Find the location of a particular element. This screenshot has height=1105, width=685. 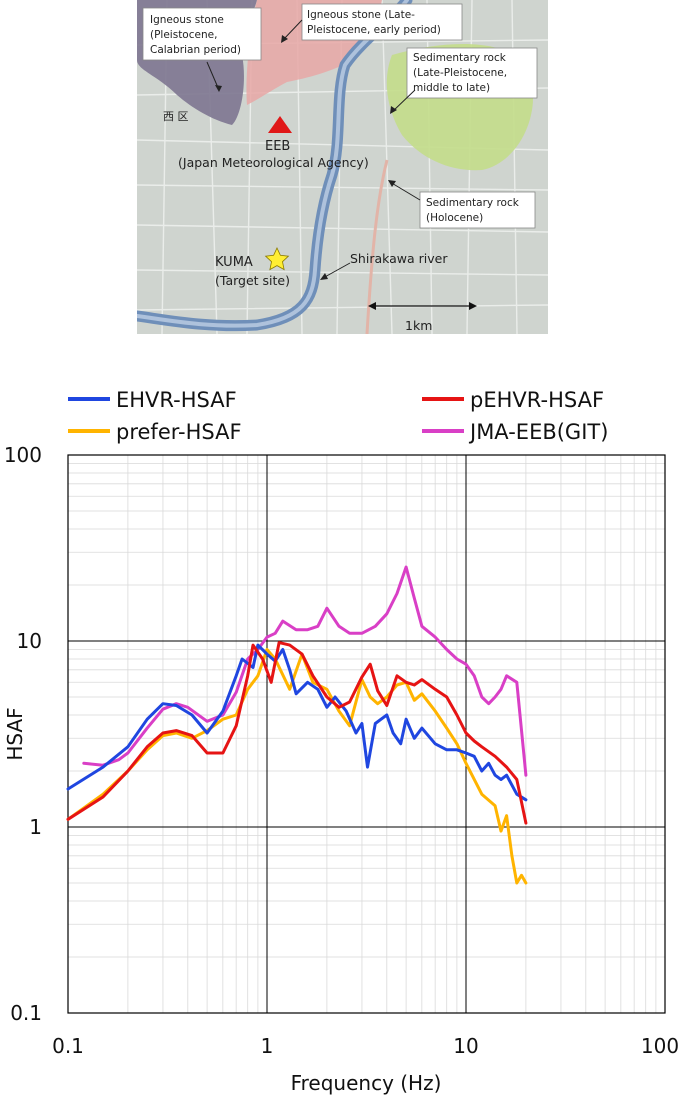

svg-text: Igneous stone (Late- is located at coordinates (361, 15).